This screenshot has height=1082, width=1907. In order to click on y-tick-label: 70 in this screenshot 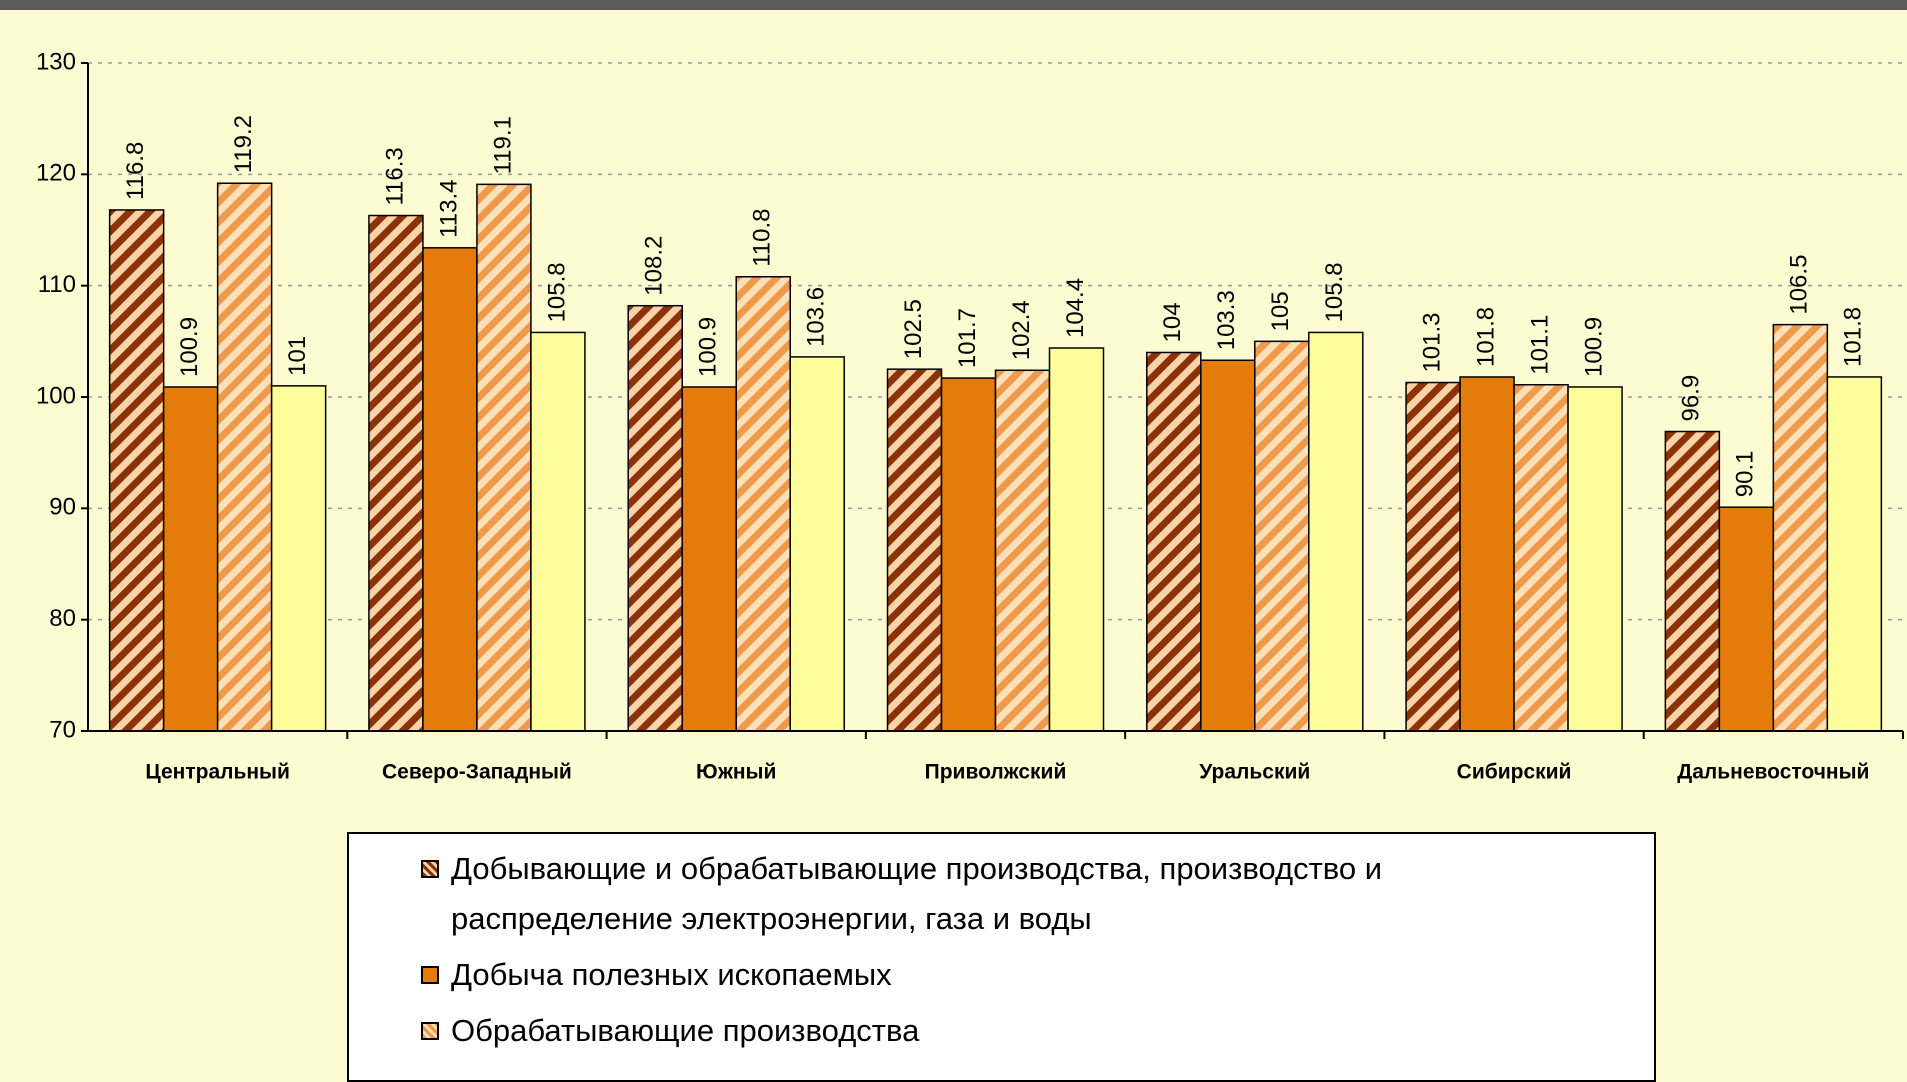, I will do `click(62, 729)`.